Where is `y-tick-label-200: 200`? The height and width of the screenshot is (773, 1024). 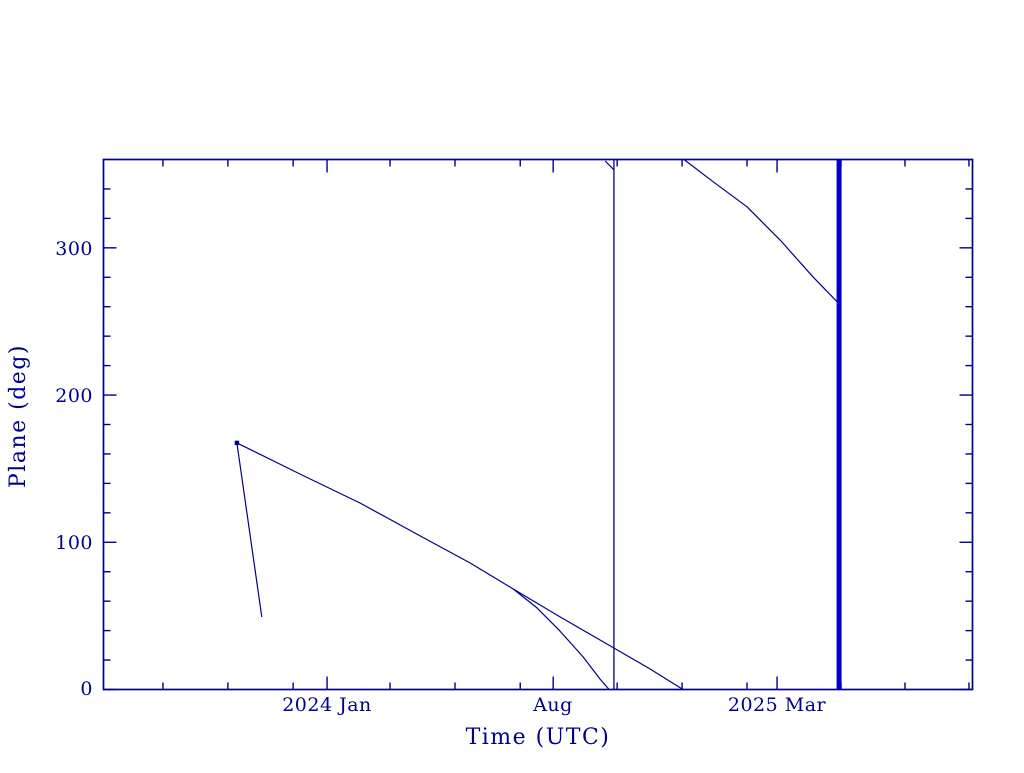 y-tick-label-200: 200 is located at coordinates (74, 396).